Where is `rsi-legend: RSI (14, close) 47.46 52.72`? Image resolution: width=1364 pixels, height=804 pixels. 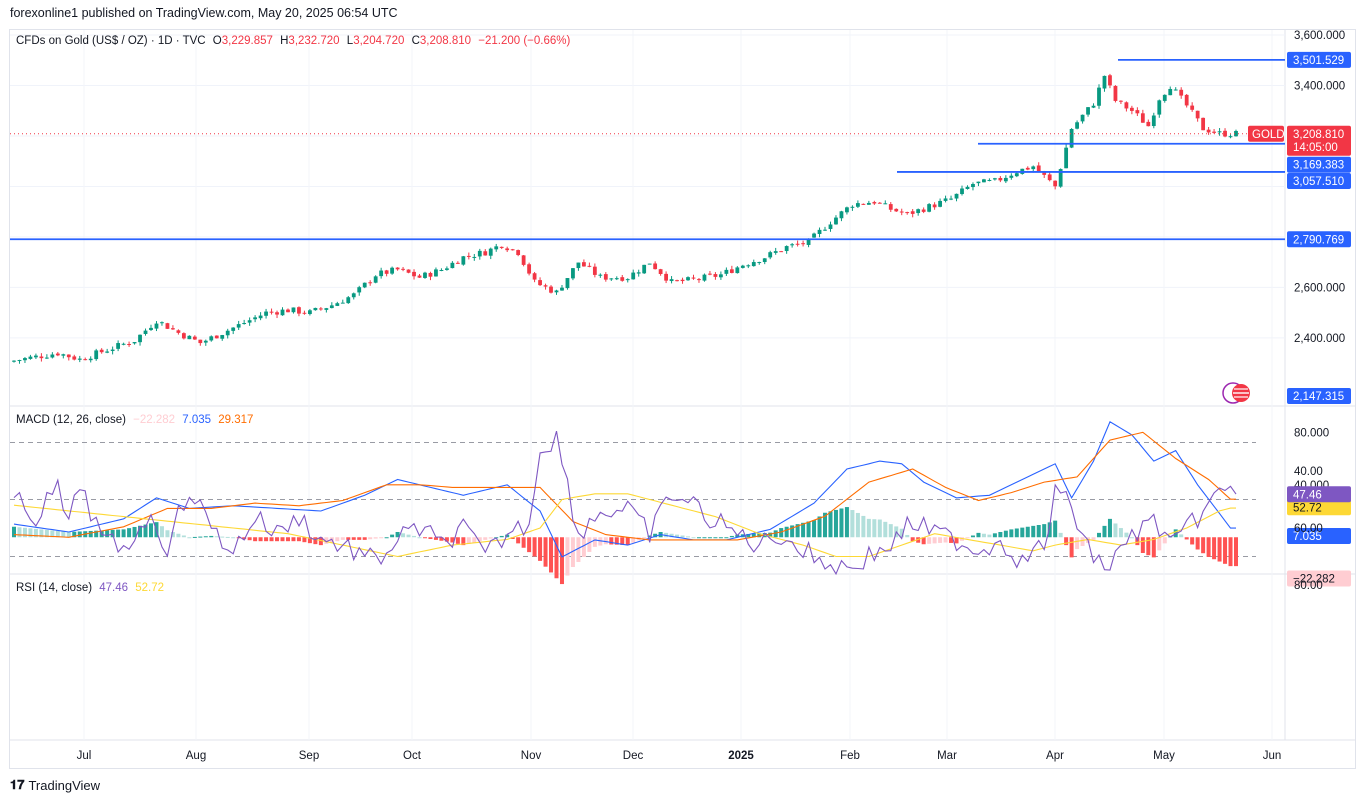 rsi-legend: RSI (14, close) 47.46 52.72 is located at coordinates (92, 588).